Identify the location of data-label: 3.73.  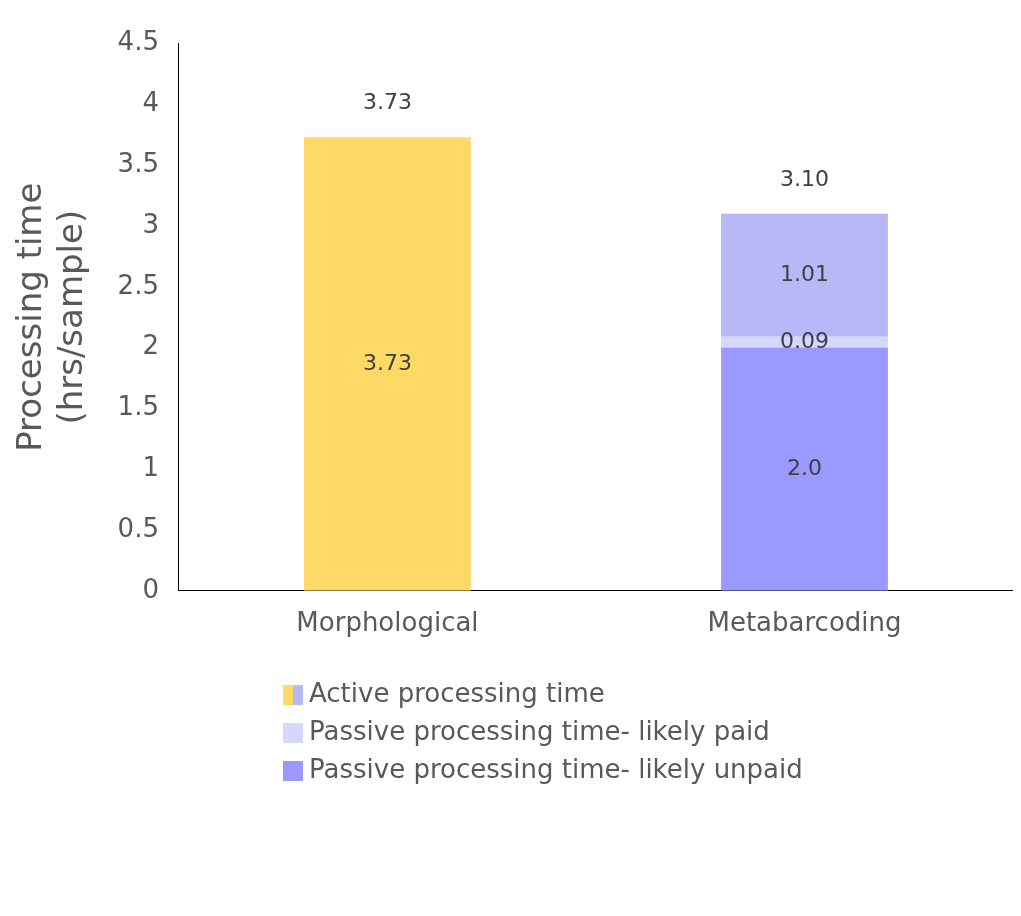
(387, 362).